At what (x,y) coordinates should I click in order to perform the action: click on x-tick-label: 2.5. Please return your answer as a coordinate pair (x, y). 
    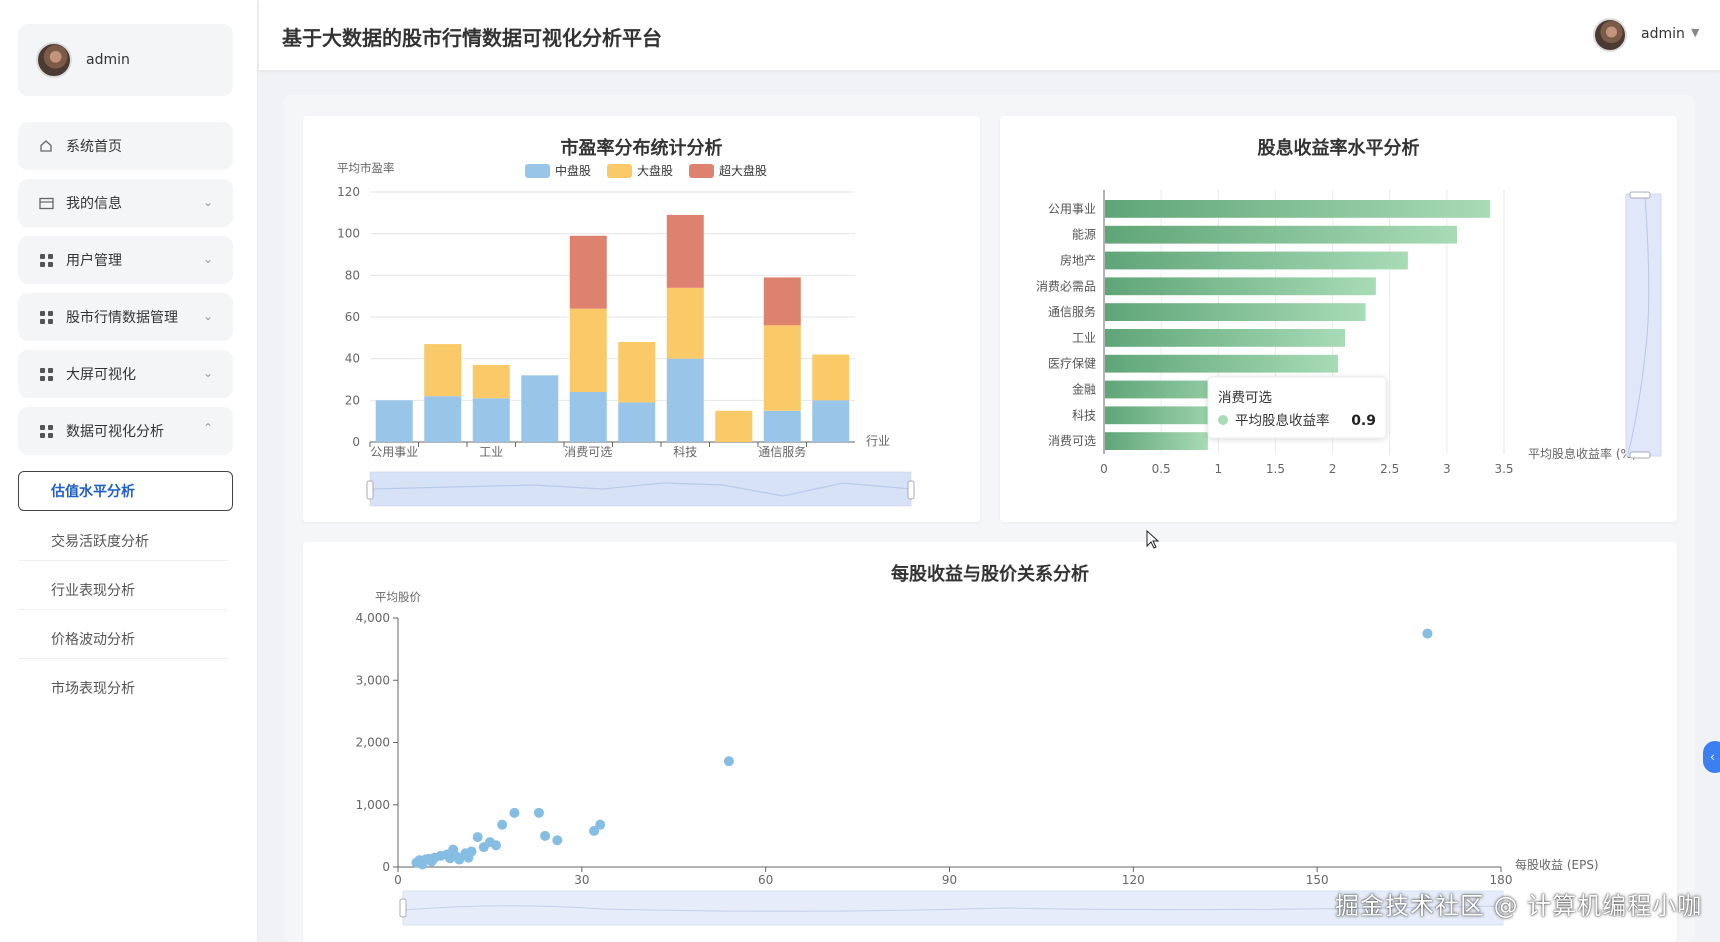
    Looking at the image, I should click on (1389, 469).